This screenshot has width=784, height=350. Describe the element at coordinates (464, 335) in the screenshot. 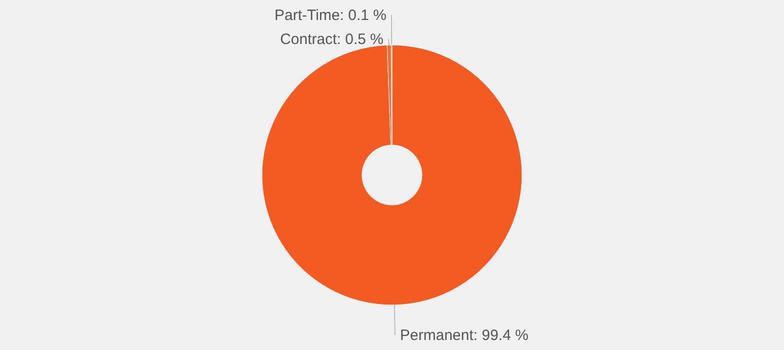

I see `slice-label: Permanent: 99.4 %` at that location.